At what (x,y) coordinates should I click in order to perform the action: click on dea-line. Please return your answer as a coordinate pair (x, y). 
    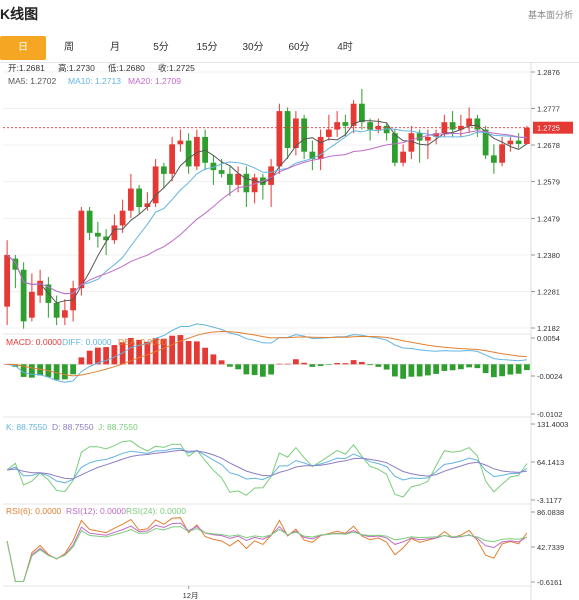
    Looking at the image, I should click on (267, 353).